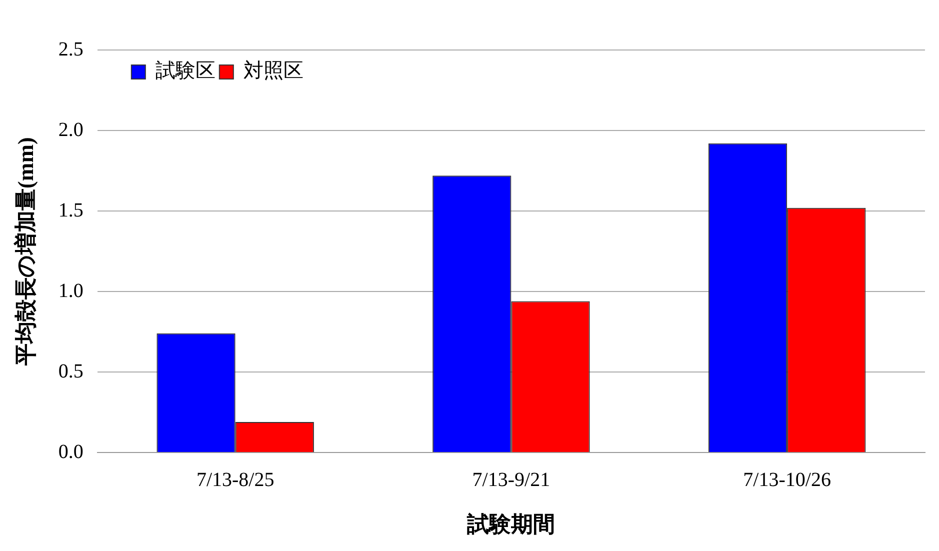 This screenshot has height=551, width=939. I want to click on y-tick-label: 2.5, so click(71, 49).